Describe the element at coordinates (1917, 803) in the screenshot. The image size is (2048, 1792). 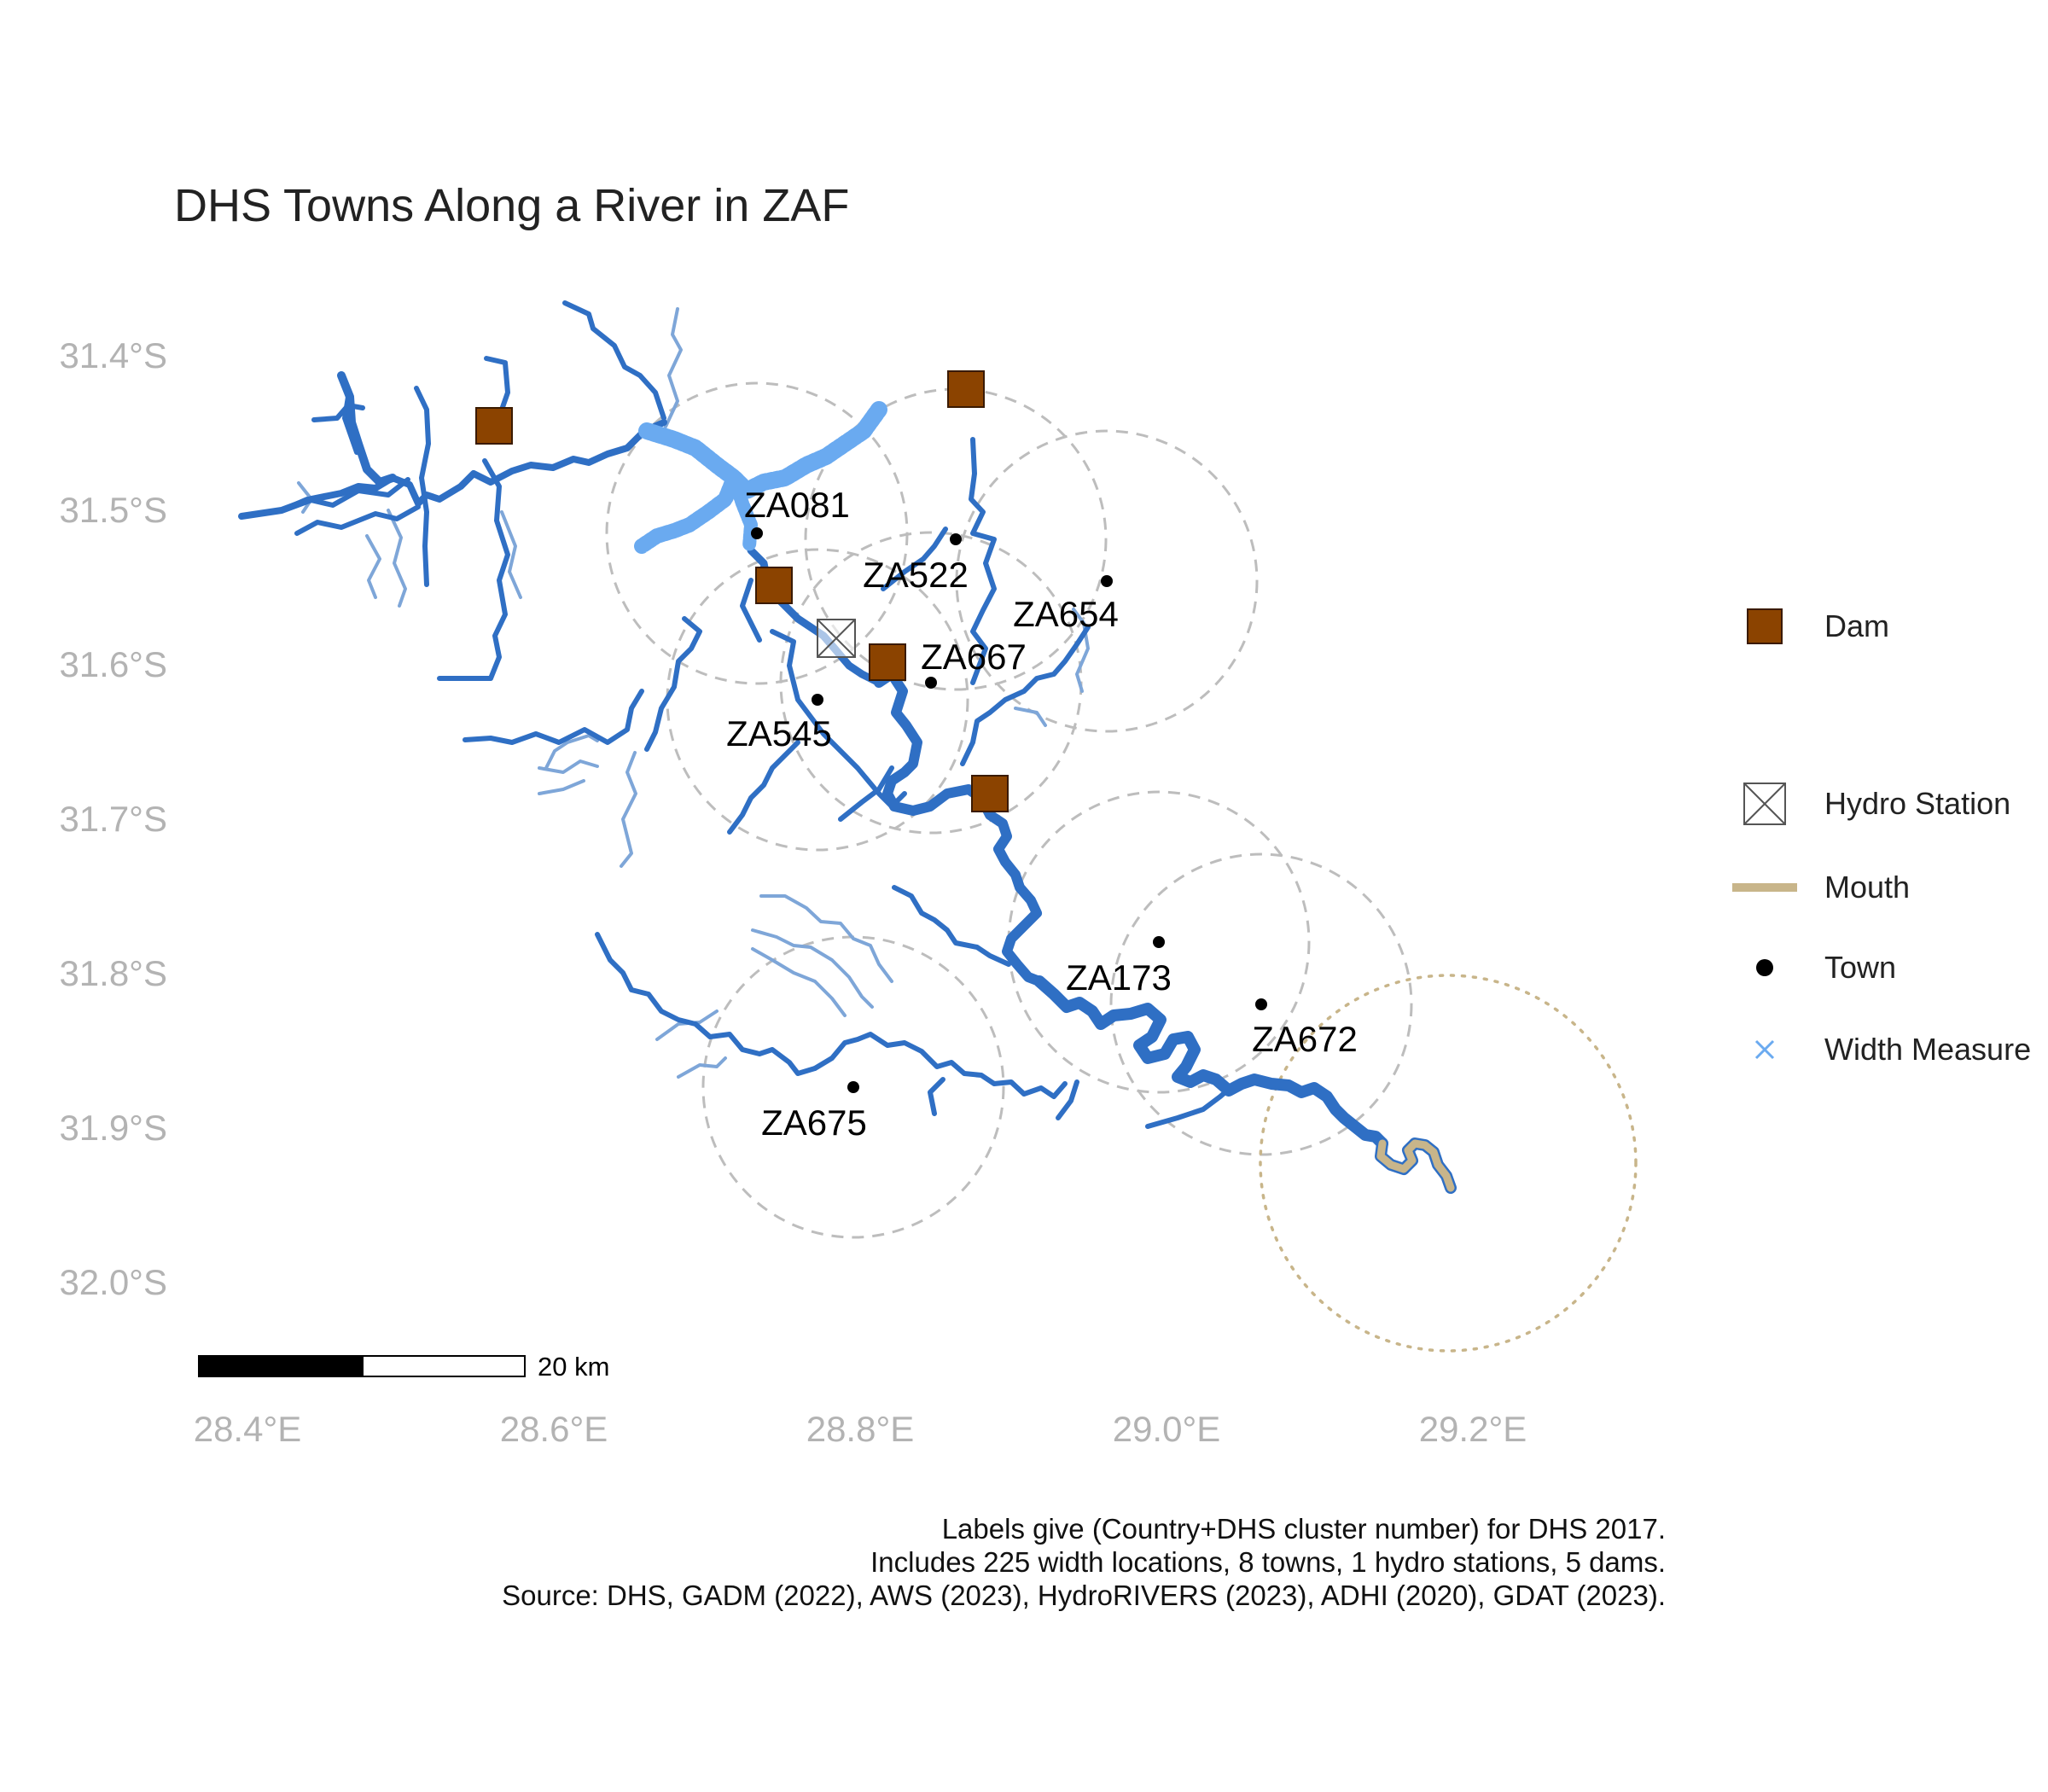
I see `legend-hydro-station-label: Hydro Station` at that location.